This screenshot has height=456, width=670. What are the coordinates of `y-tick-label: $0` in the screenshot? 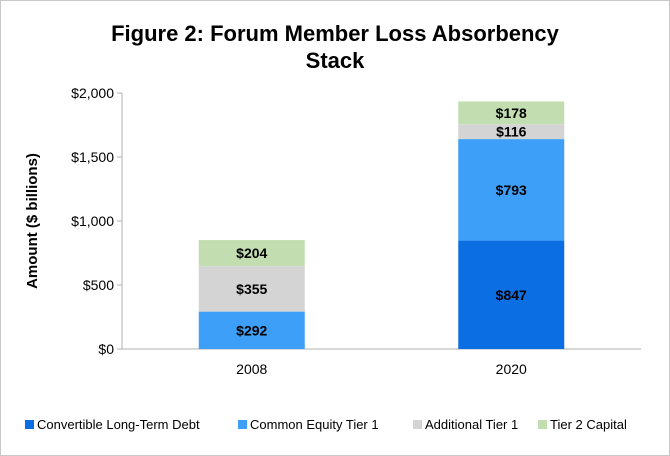 It's located at (106, 349).